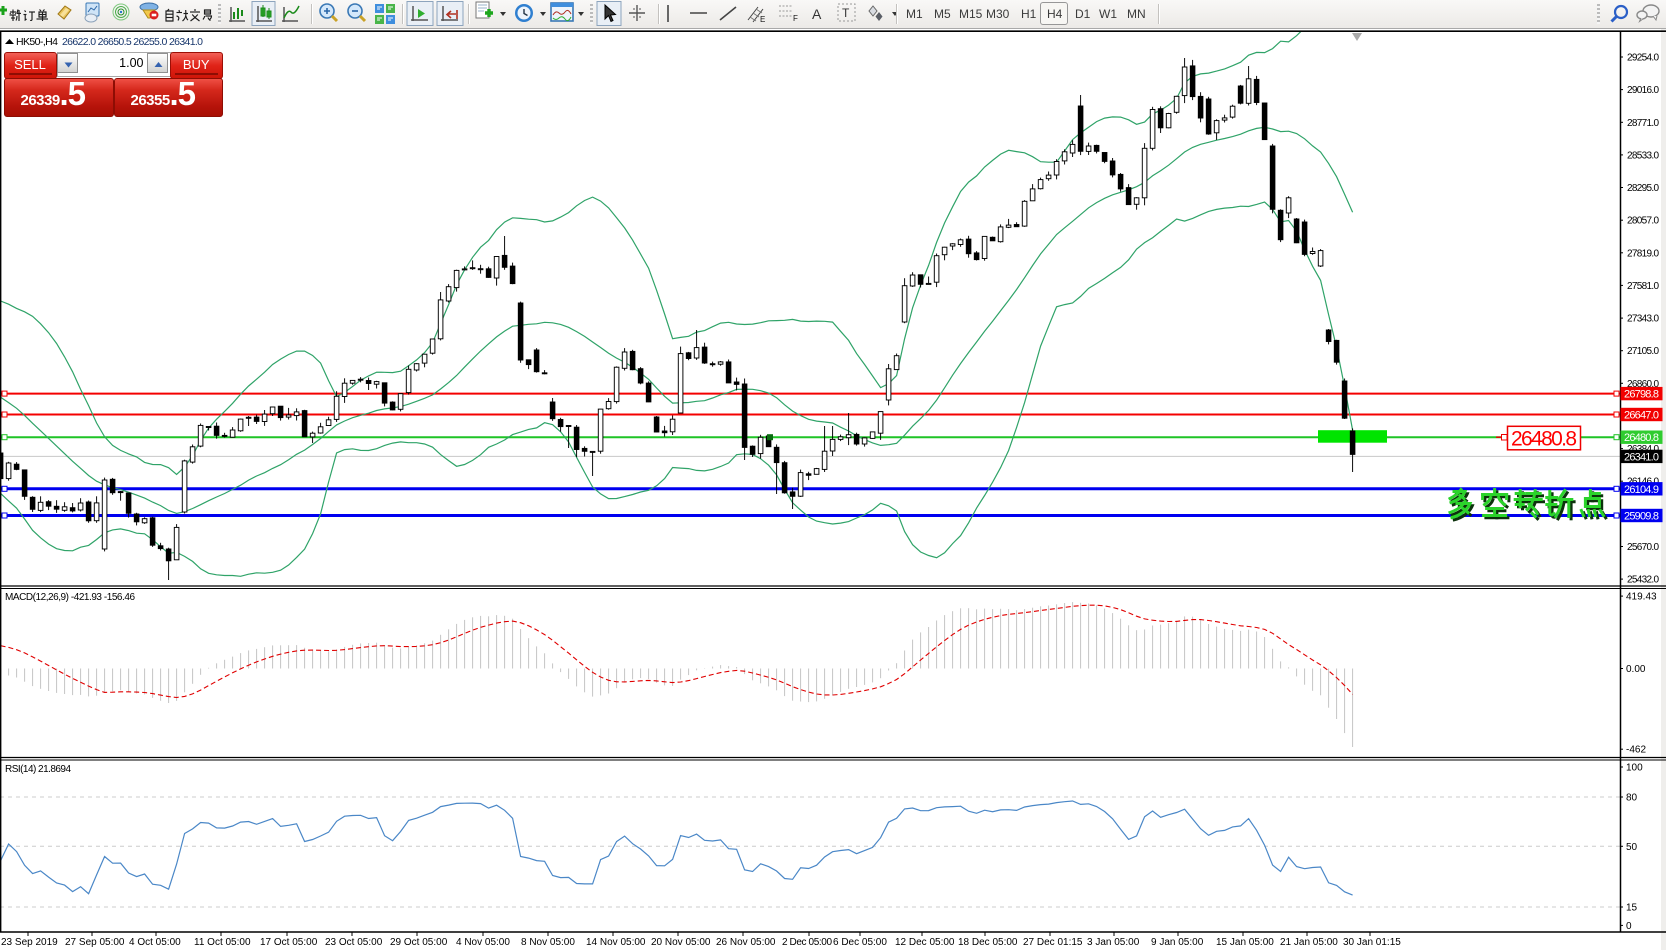 The image size is (1666, 950). What do you see at coordinates (1643, 351) in the screenshot?
I see `svg-text: 27105.0` at bounding box center [1643, 351].